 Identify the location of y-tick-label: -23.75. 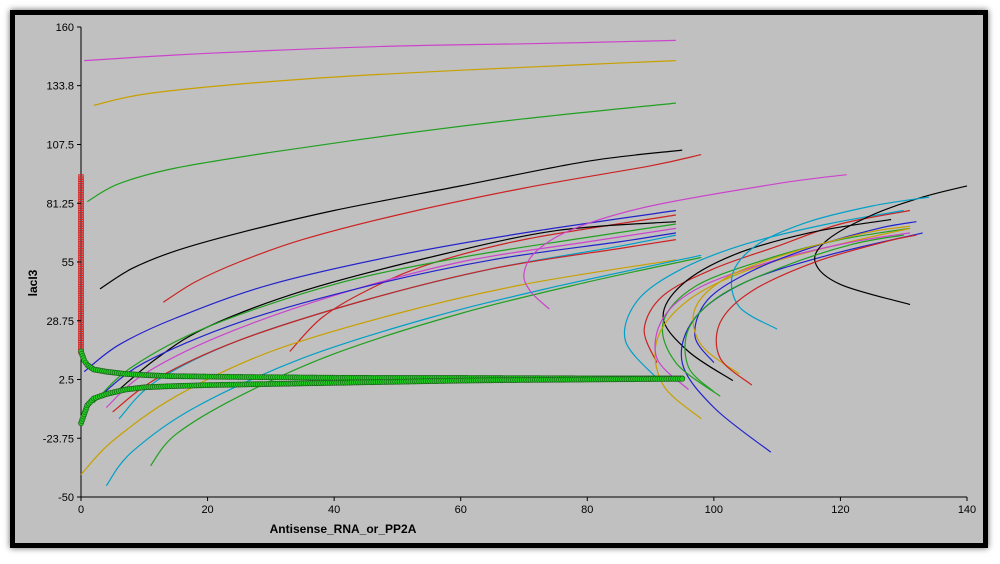
(58, 439).